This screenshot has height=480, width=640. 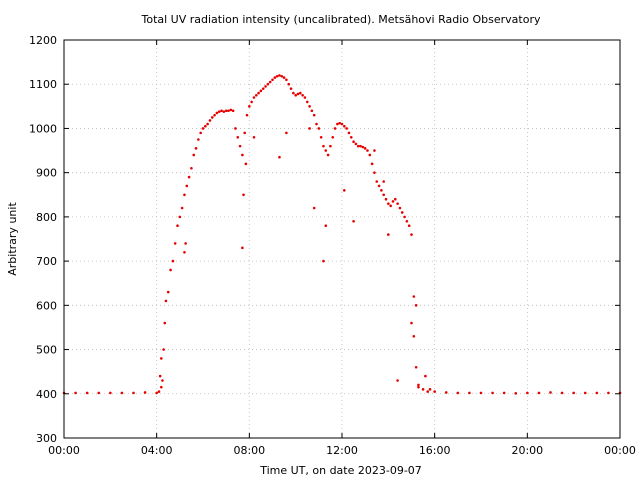 What do you see at coordinates (157, 450) in the screenshot?
I see `x-tick-label: 04:00` at bounding box center [157, 450].